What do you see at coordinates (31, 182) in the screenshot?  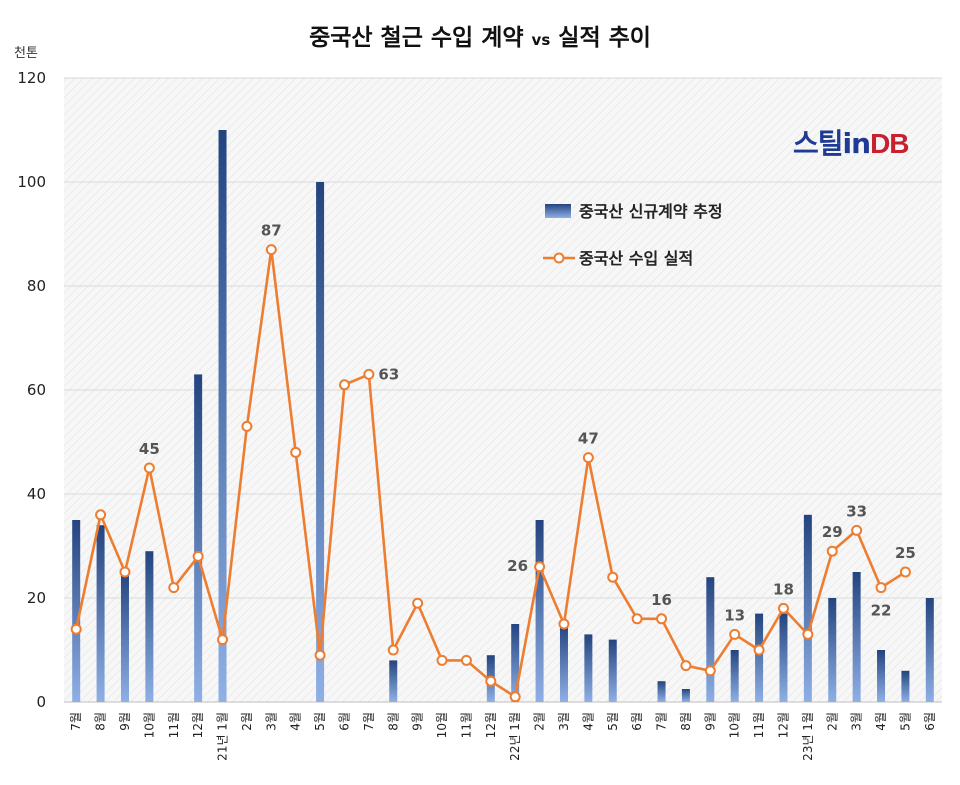 I see `y-tick-label: 100` at bounding box center [31, 182].